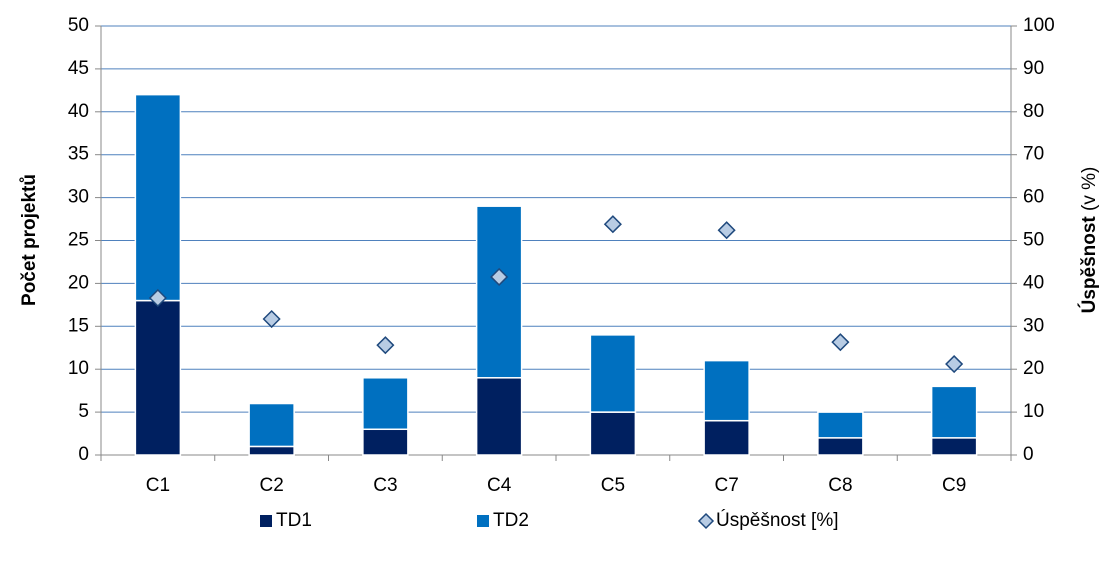  What do you see at coordinates (777, 520) in the screenshot?
I see `legend-label: Úspěšnost [%]` at bounding box center [777, 520].